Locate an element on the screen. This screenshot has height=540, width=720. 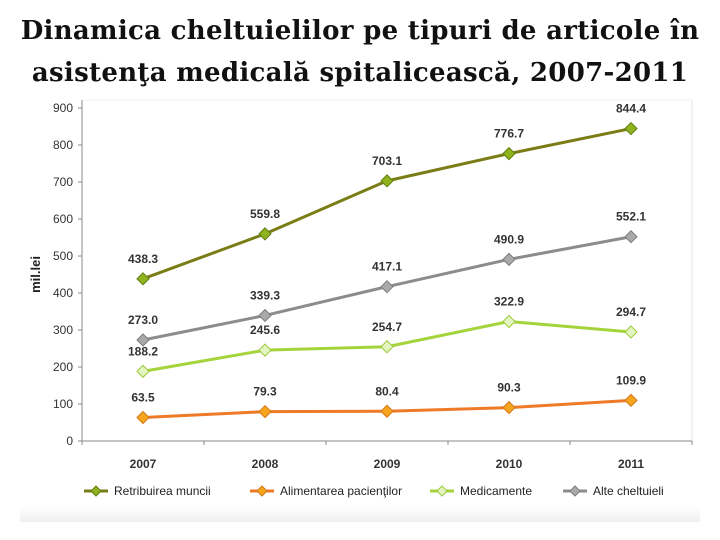
data-label: 245.6 is located at coordinates (265, 330).